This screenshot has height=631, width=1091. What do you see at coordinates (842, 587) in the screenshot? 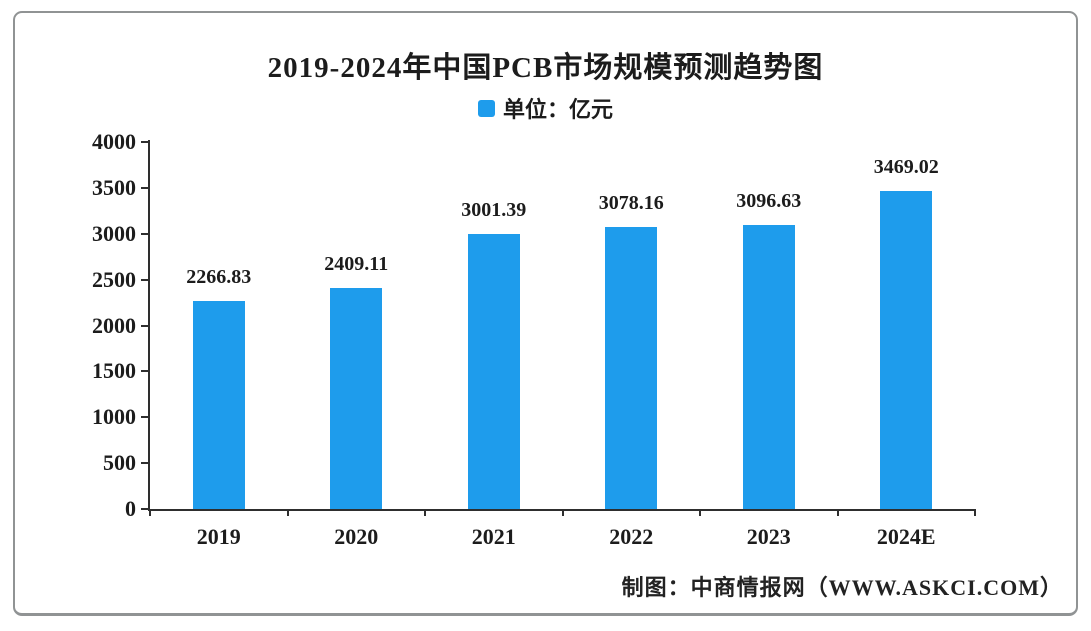
I see `credit-line: 制图：中商情报网（WWW.ASKCI.COM）` at bounding box center [842, 587].